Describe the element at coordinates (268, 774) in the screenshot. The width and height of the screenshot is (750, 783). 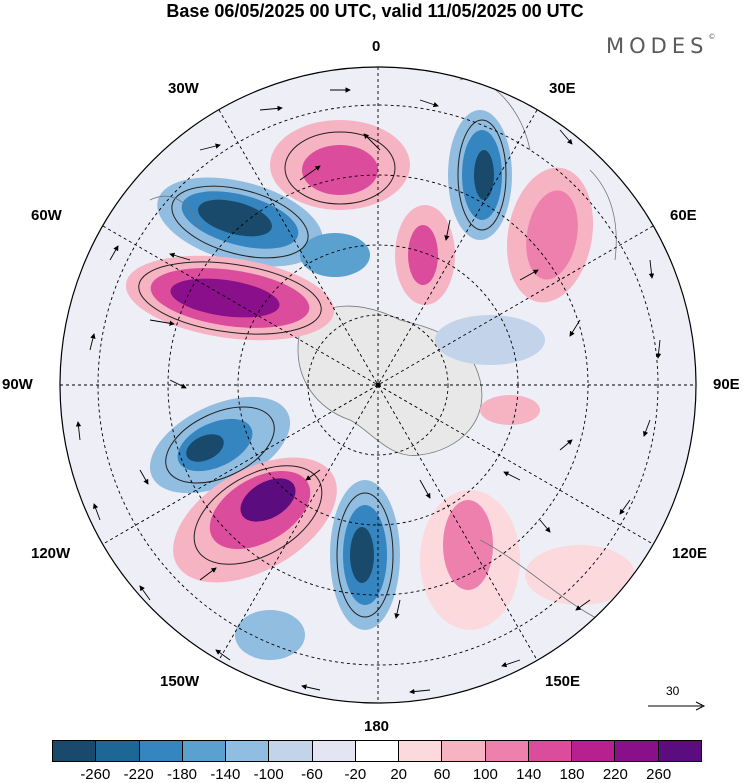
I see `colorbar-tick-label: -100` at that location.